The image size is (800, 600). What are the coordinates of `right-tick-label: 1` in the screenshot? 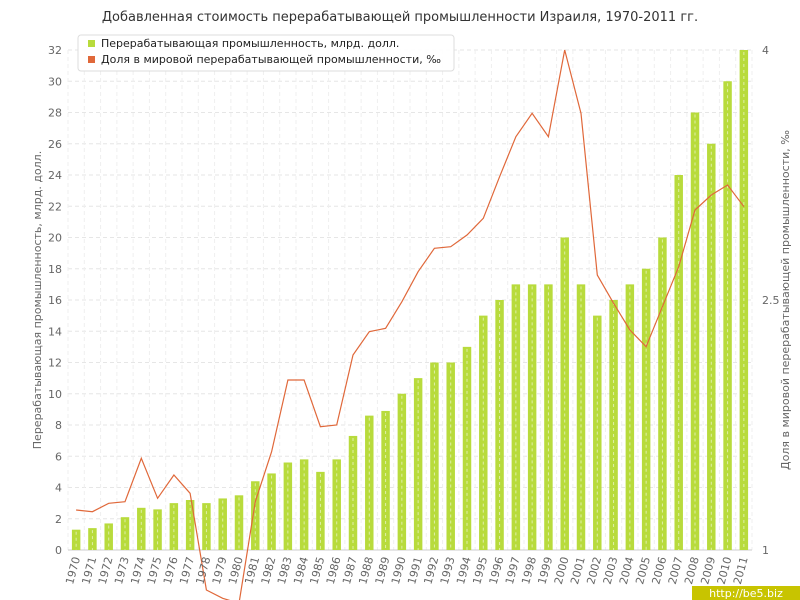 It's located at (765, 550).